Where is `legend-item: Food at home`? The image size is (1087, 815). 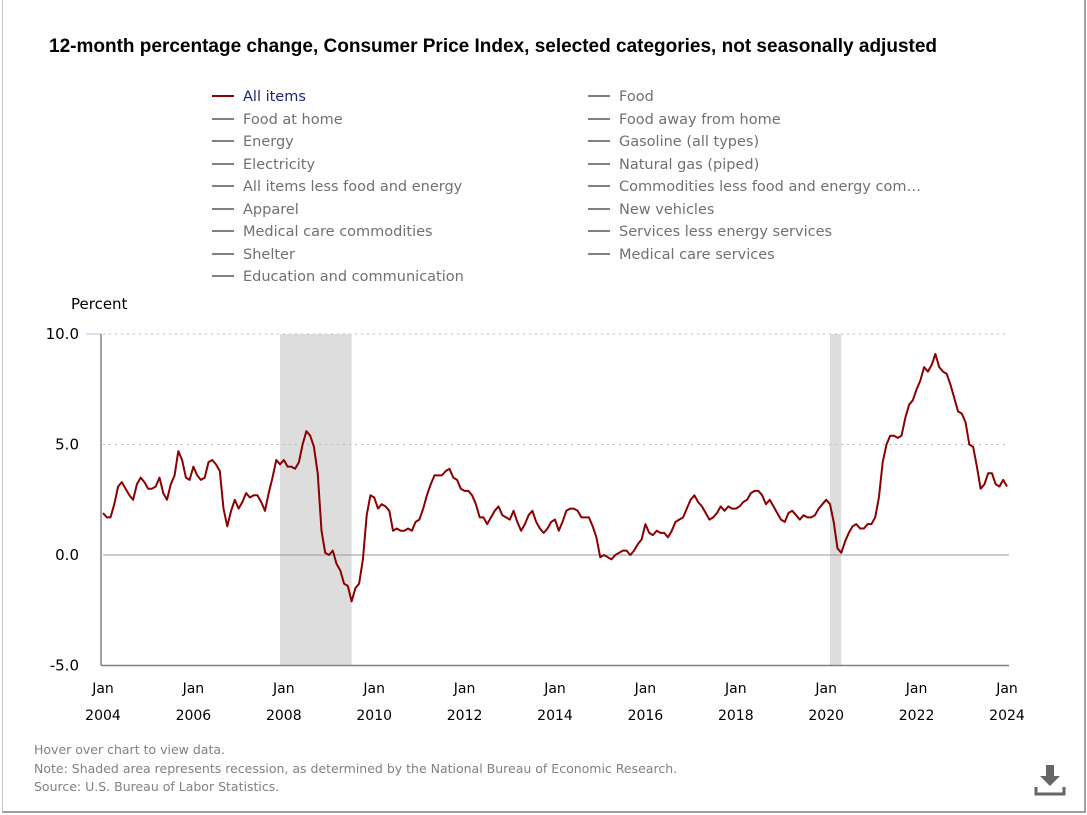
legend-item: Food at home is located at coordinates (277, 120).